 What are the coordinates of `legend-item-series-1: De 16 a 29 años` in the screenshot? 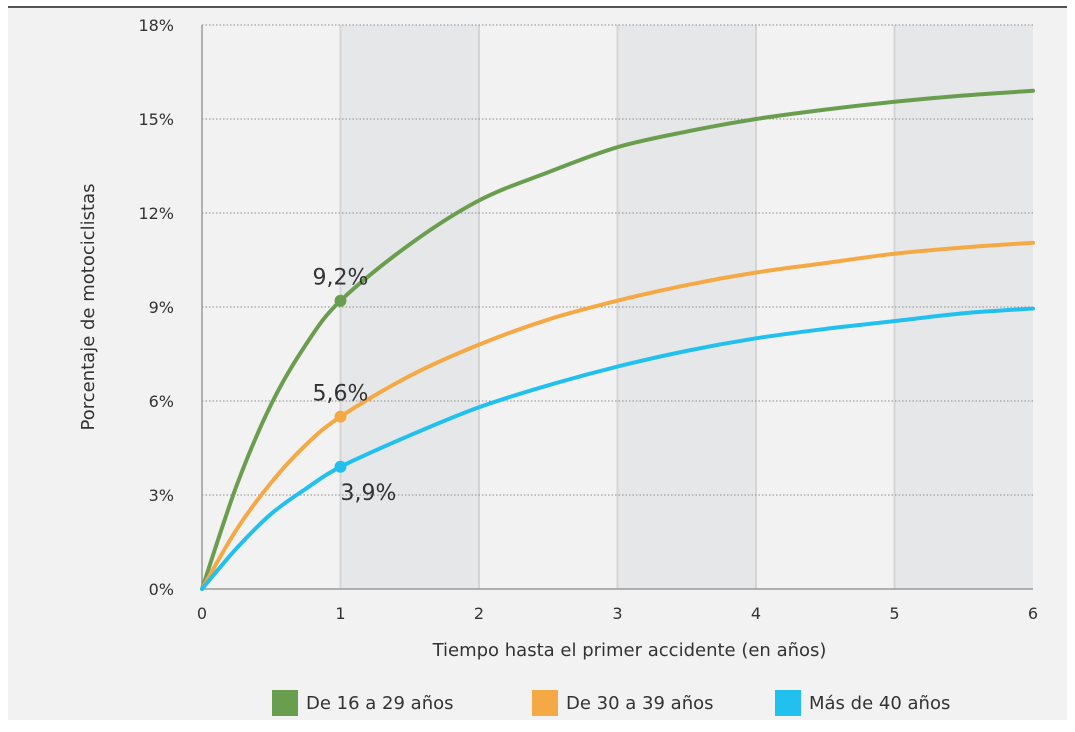 It's located at (363, 703).